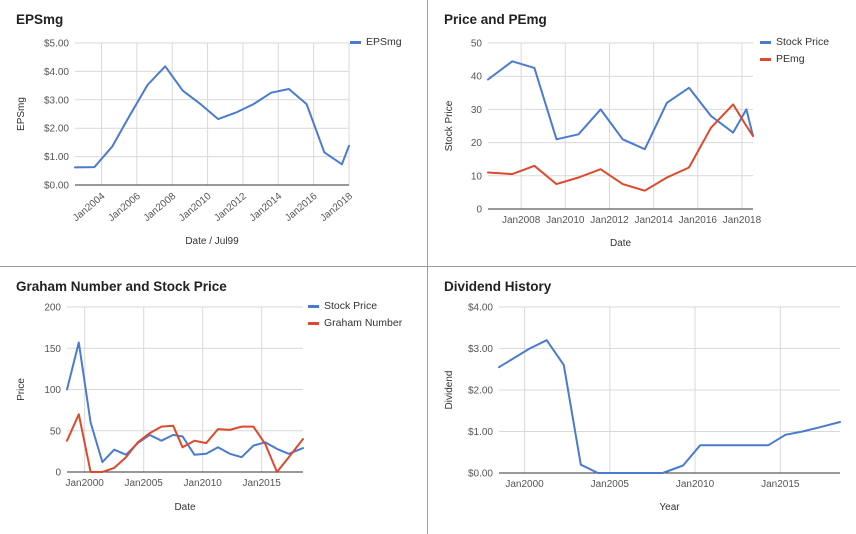 The height and width of the screenshot is (534, 856). Describe the element at coordinates (477, 110) in the screenshot. I see `y-tick-label: 30` at that location.